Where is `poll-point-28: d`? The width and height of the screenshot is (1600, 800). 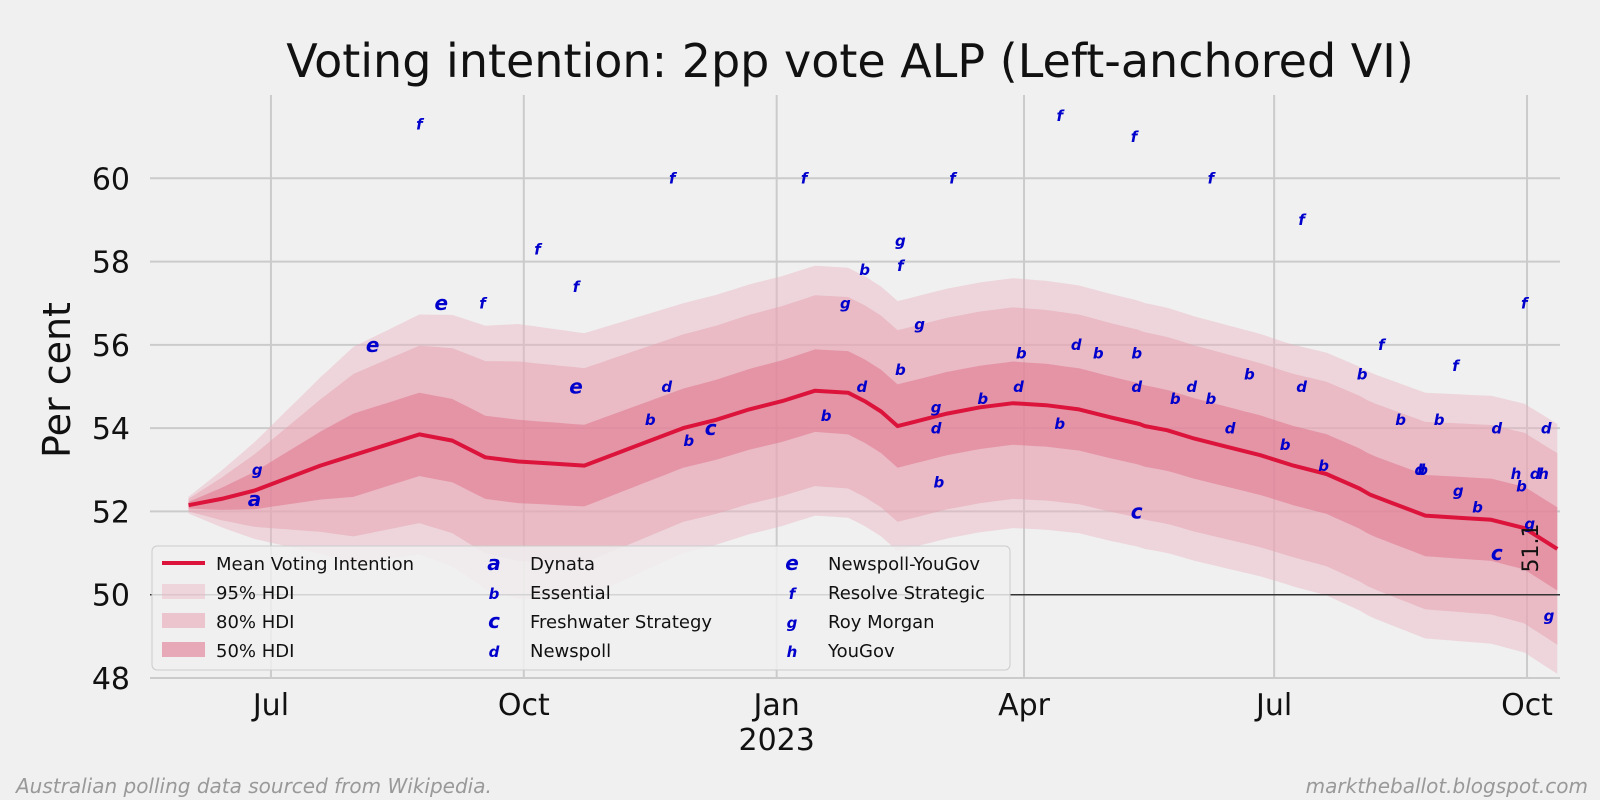
poll-point-28: d is located at coordinates (1018, 387).